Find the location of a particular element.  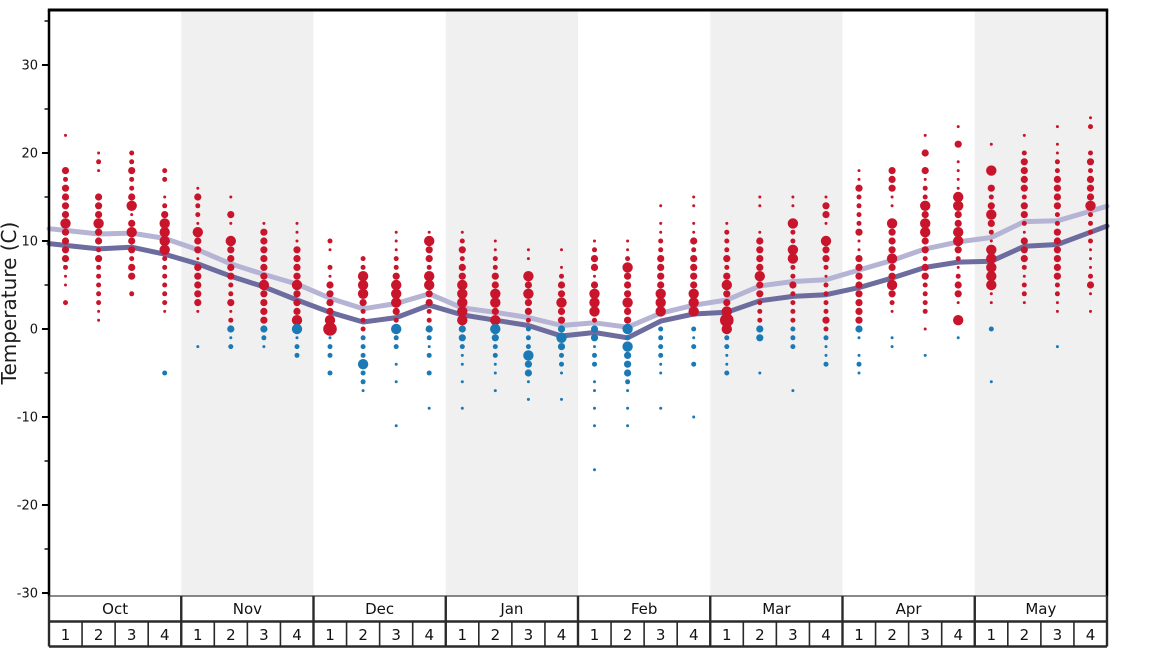

week-label: 1 is located at coordinates (992, 635).